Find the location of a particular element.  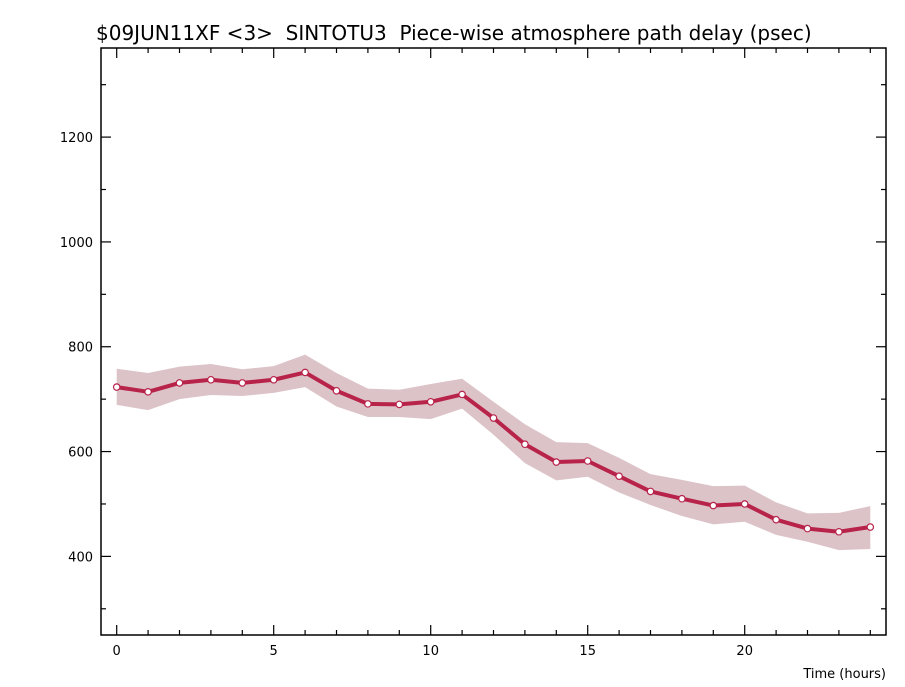

x-tick-label: 10 is located at coordinates (430, 651).